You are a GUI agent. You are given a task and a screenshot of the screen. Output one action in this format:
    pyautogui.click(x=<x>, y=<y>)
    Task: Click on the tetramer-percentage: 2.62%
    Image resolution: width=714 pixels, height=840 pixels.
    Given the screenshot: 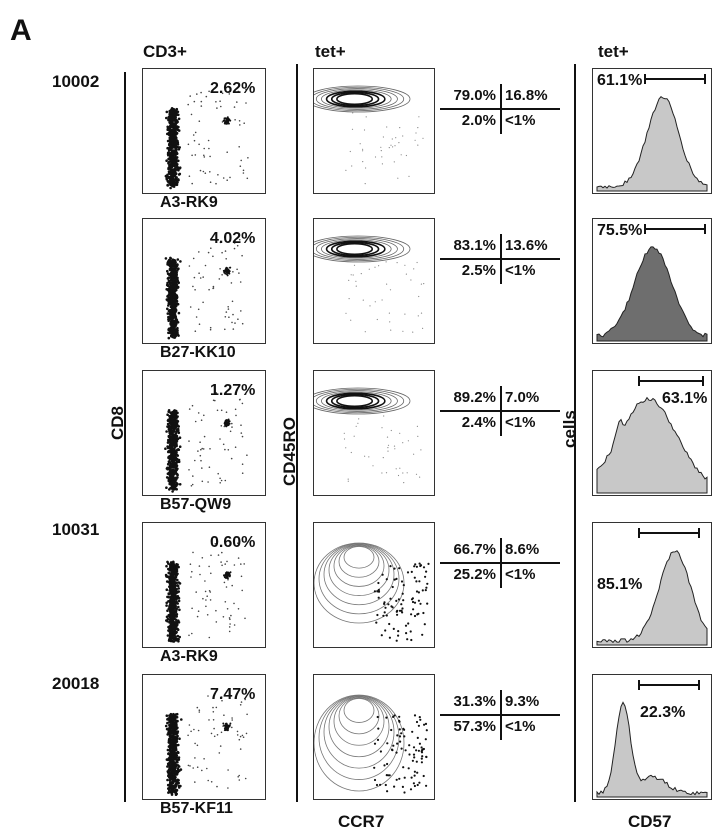 What is the action you would take?
    pyautogui.click(x=233, y=88)
    